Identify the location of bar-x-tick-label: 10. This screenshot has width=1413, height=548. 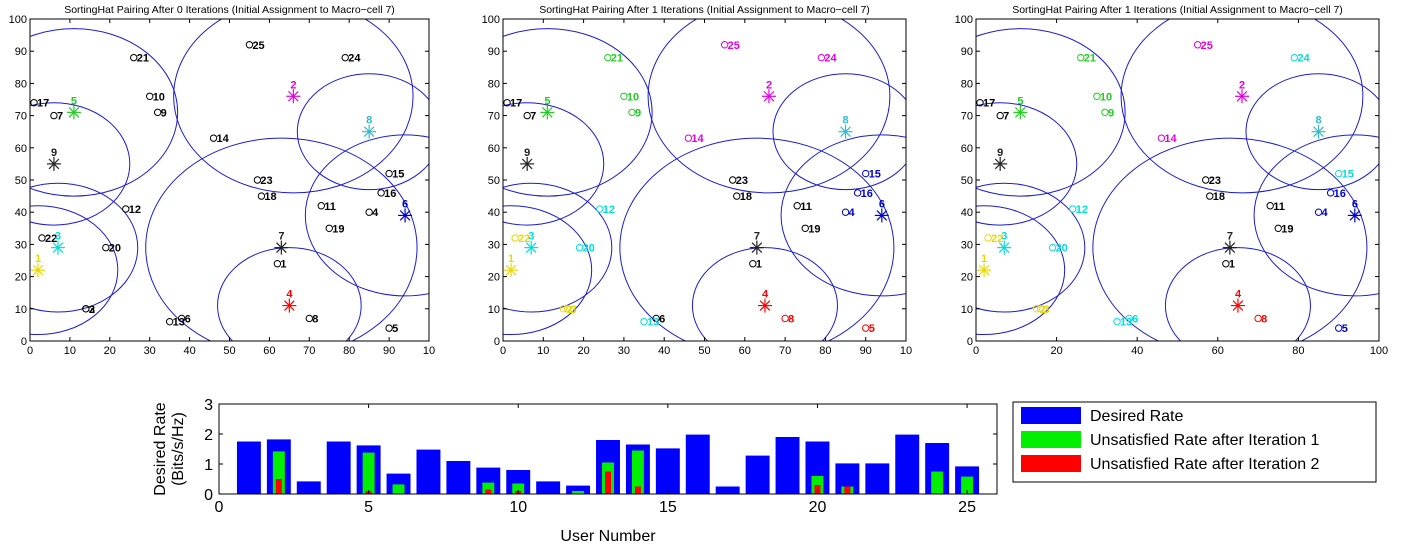
(518, 507).